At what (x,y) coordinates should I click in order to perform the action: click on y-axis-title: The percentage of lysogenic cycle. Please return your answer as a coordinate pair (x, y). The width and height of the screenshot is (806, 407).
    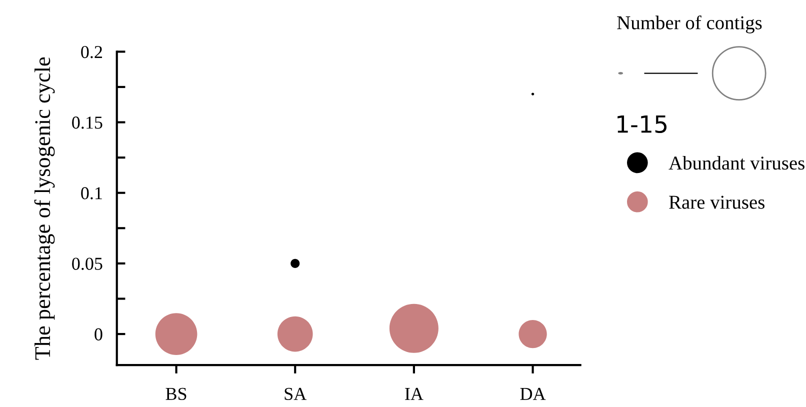
    Looking at the image, I should click on (44, 208).